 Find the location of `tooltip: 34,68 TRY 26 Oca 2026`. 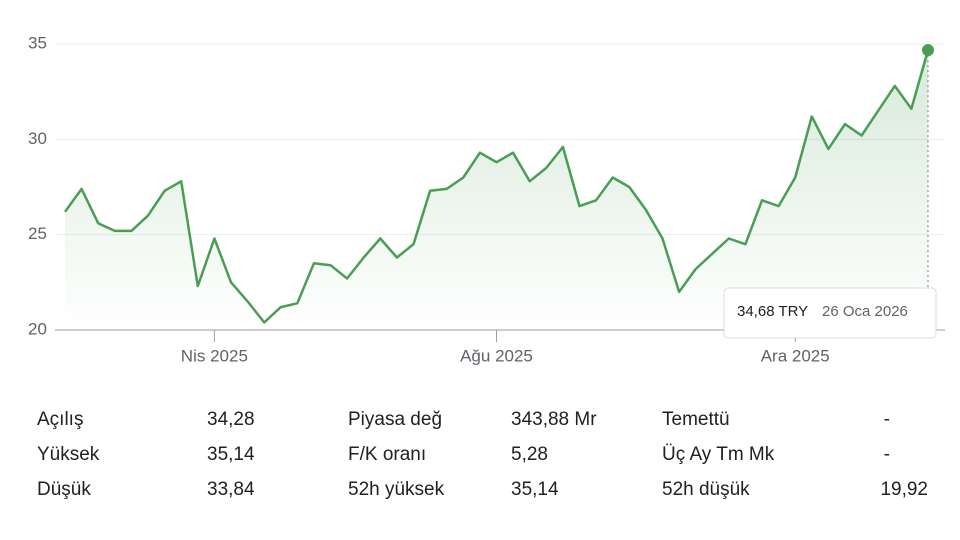

tooltip: 34,68 TRY 26 Oca 2026 is located at coordinates (830, 313).